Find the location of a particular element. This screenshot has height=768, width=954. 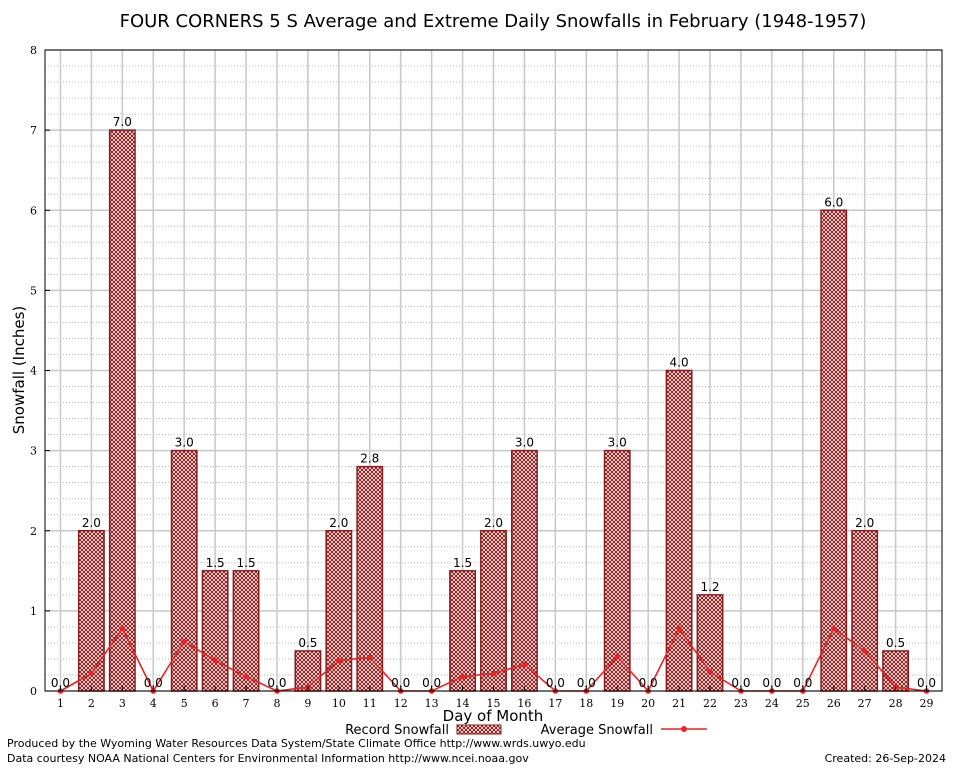

x-tick-label: 7 is located at coordinates (246, 703).